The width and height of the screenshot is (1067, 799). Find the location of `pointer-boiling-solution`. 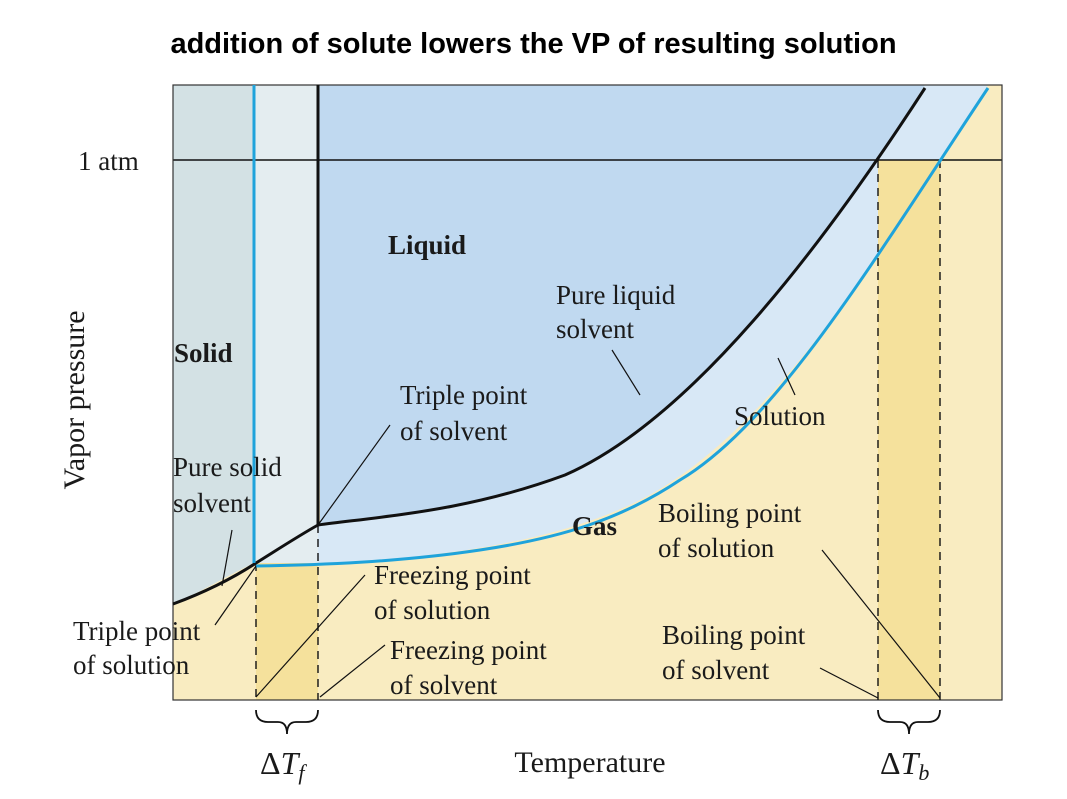

pointer-boiling-solution is located at coordinates (881, 624).